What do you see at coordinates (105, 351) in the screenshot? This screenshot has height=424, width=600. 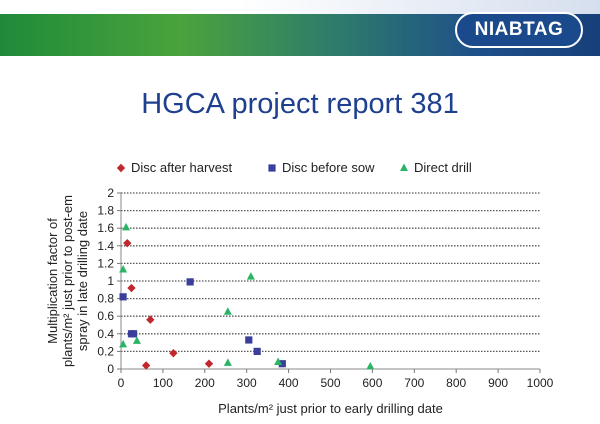 I see `y-tick-label: 0.2` at bounding box center [105, 351].